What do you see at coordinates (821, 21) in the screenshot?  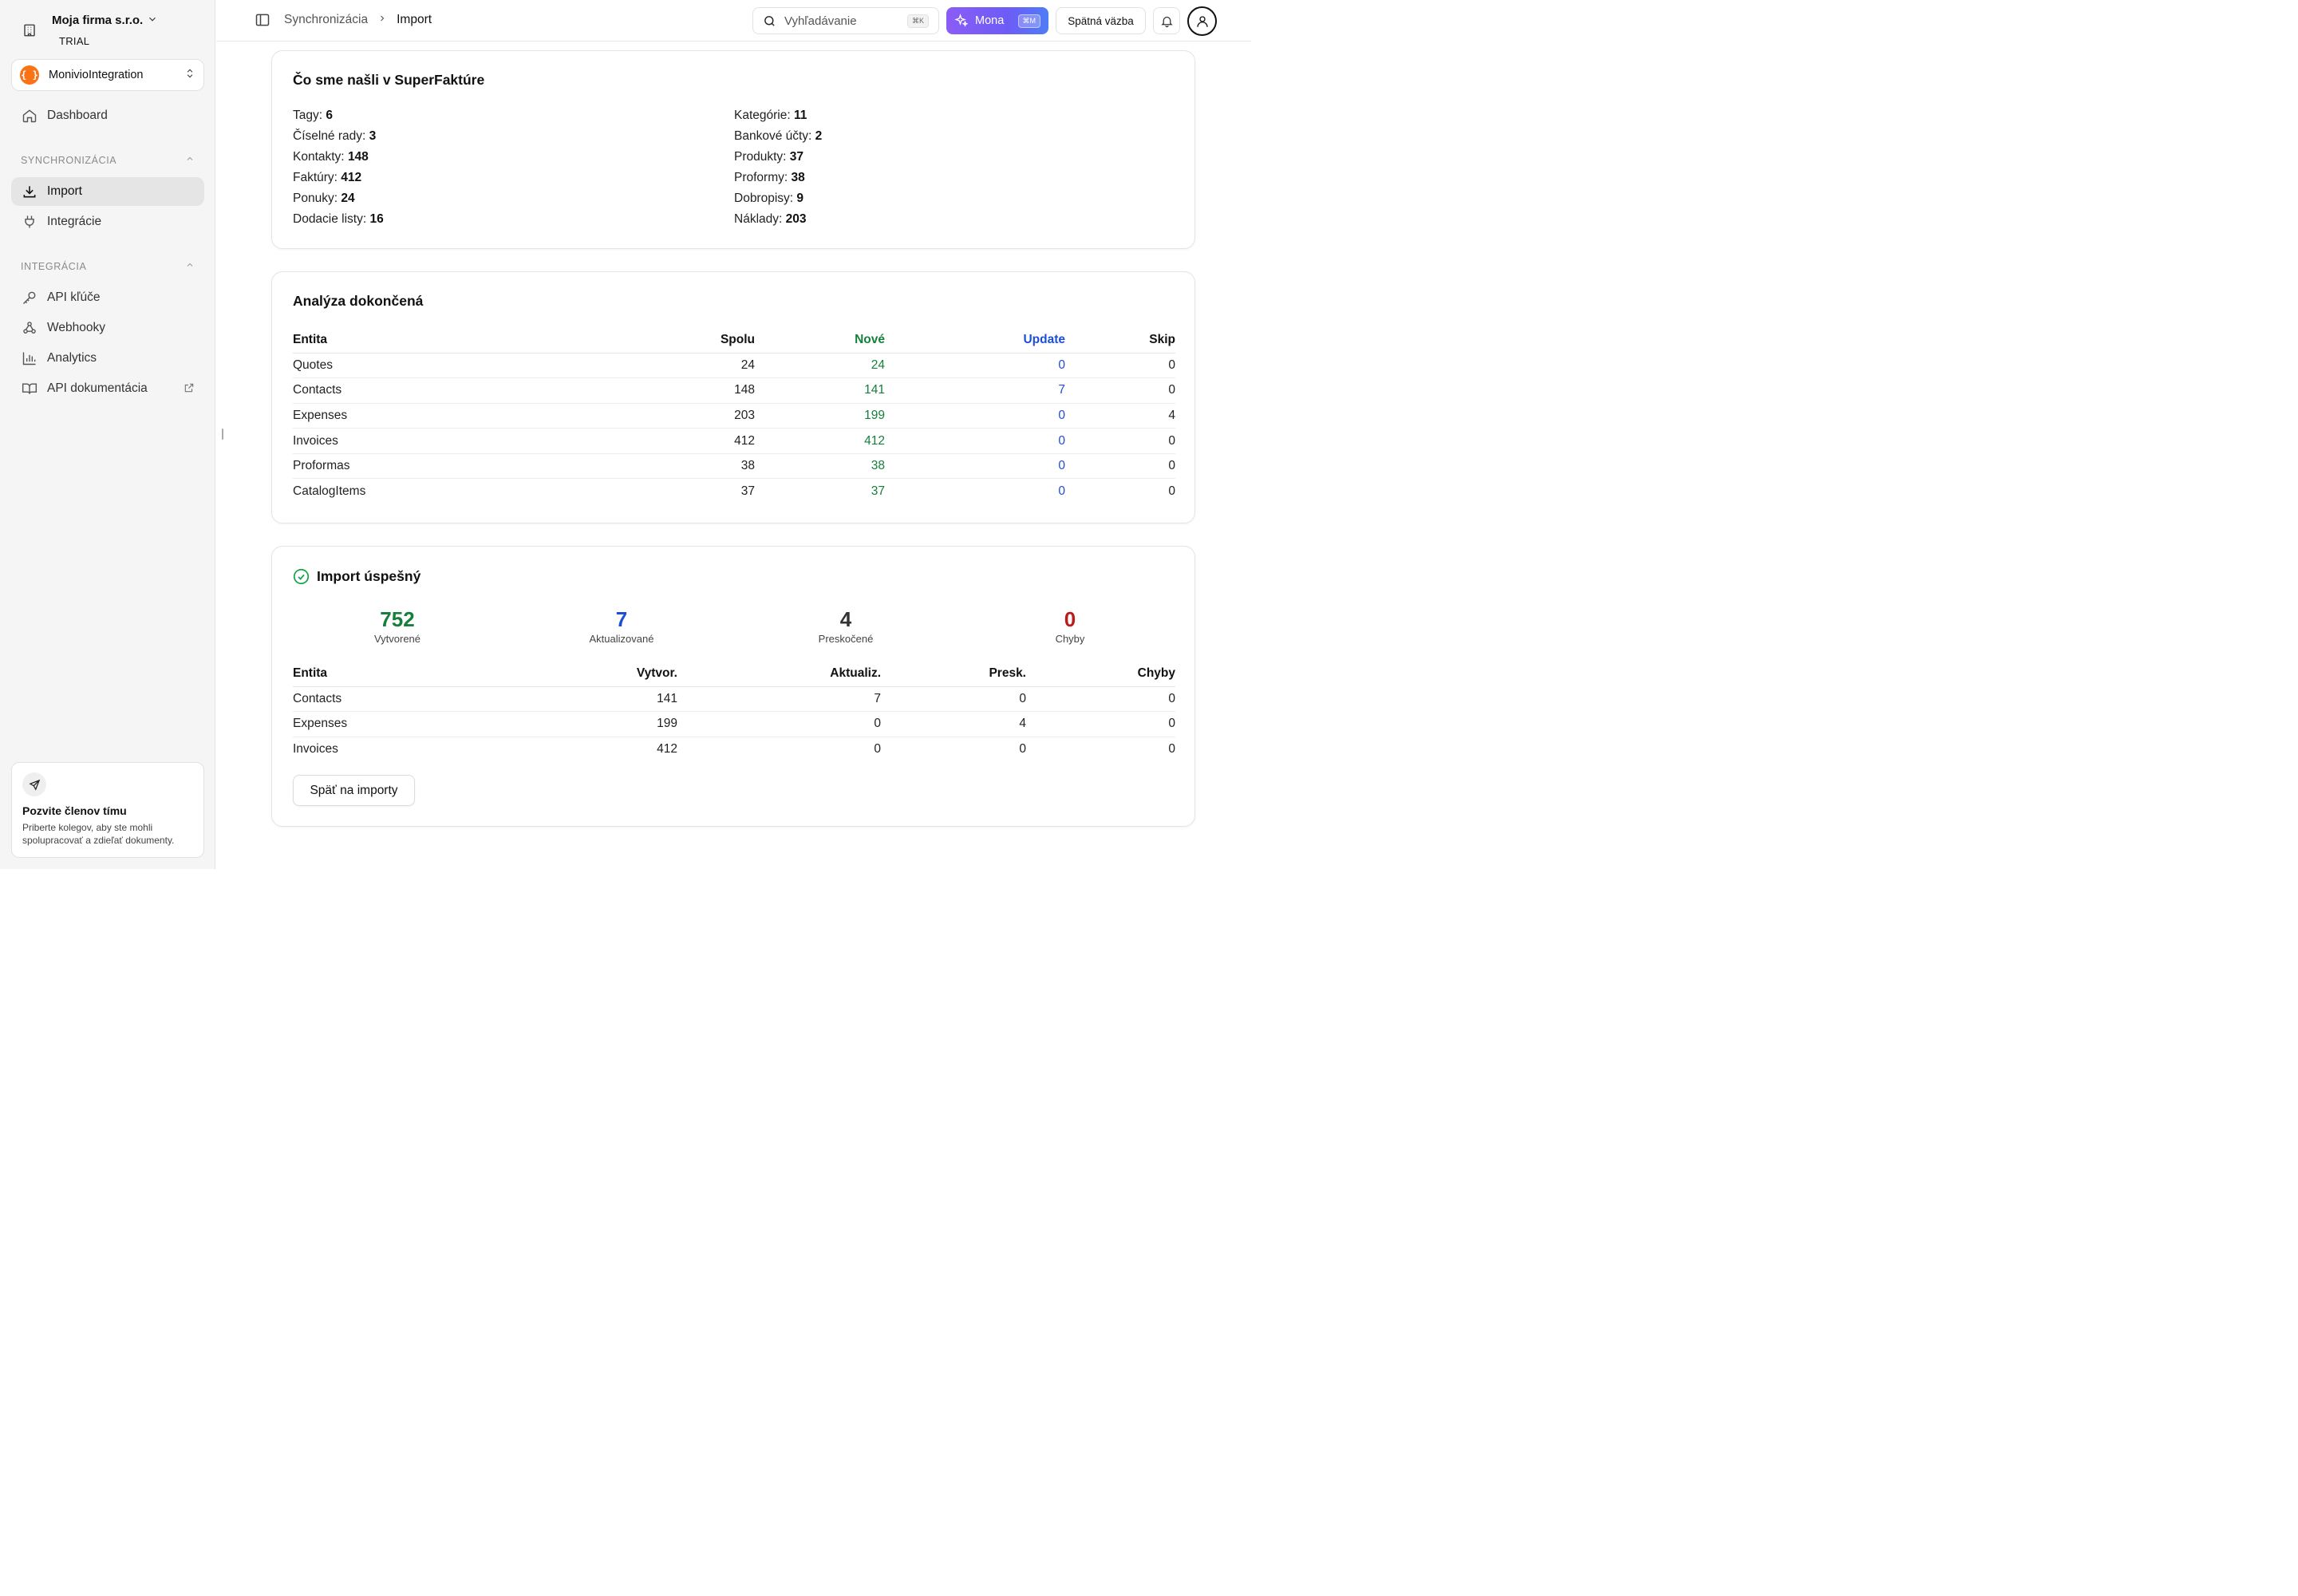 I see `search-placeholder: Vyhľadávanie` at bounding box center [821, 21].